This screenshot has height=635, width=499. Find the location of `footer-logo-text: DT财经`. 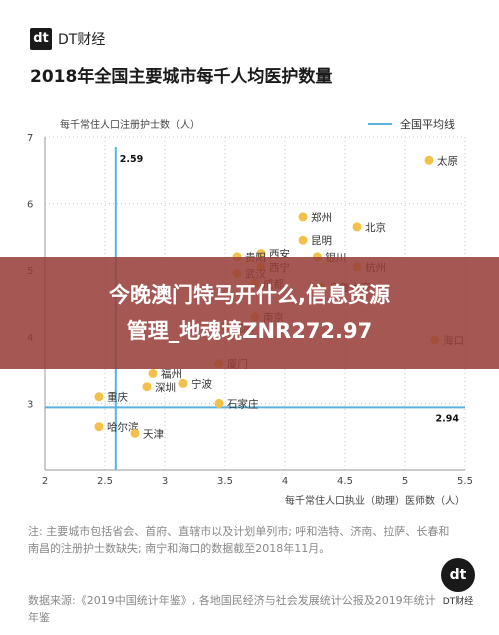

footer-logo-text: DT财经 is located at coordinates (458, 602).